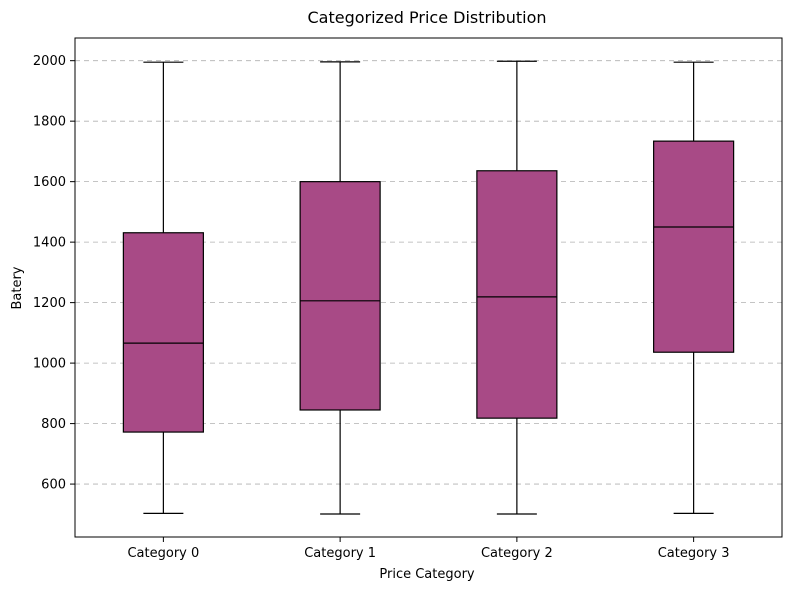 Image resolution: width=790 pixels, height=590 pixels. I want to click on y-tick-label: 1200, so click(49, 303).